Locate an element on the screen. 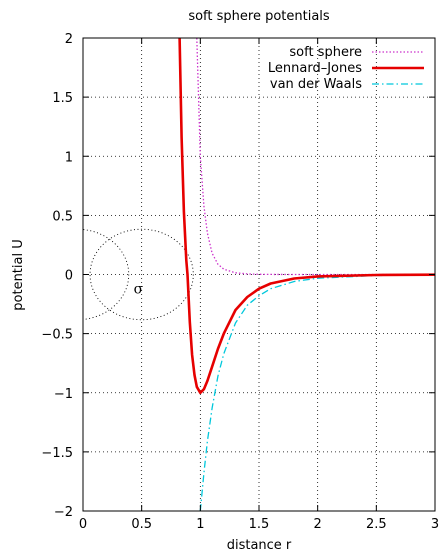 The width and height of the screenshot is (442, 556). y-tick-label: −1.5 is located at coordinates (57, 453).